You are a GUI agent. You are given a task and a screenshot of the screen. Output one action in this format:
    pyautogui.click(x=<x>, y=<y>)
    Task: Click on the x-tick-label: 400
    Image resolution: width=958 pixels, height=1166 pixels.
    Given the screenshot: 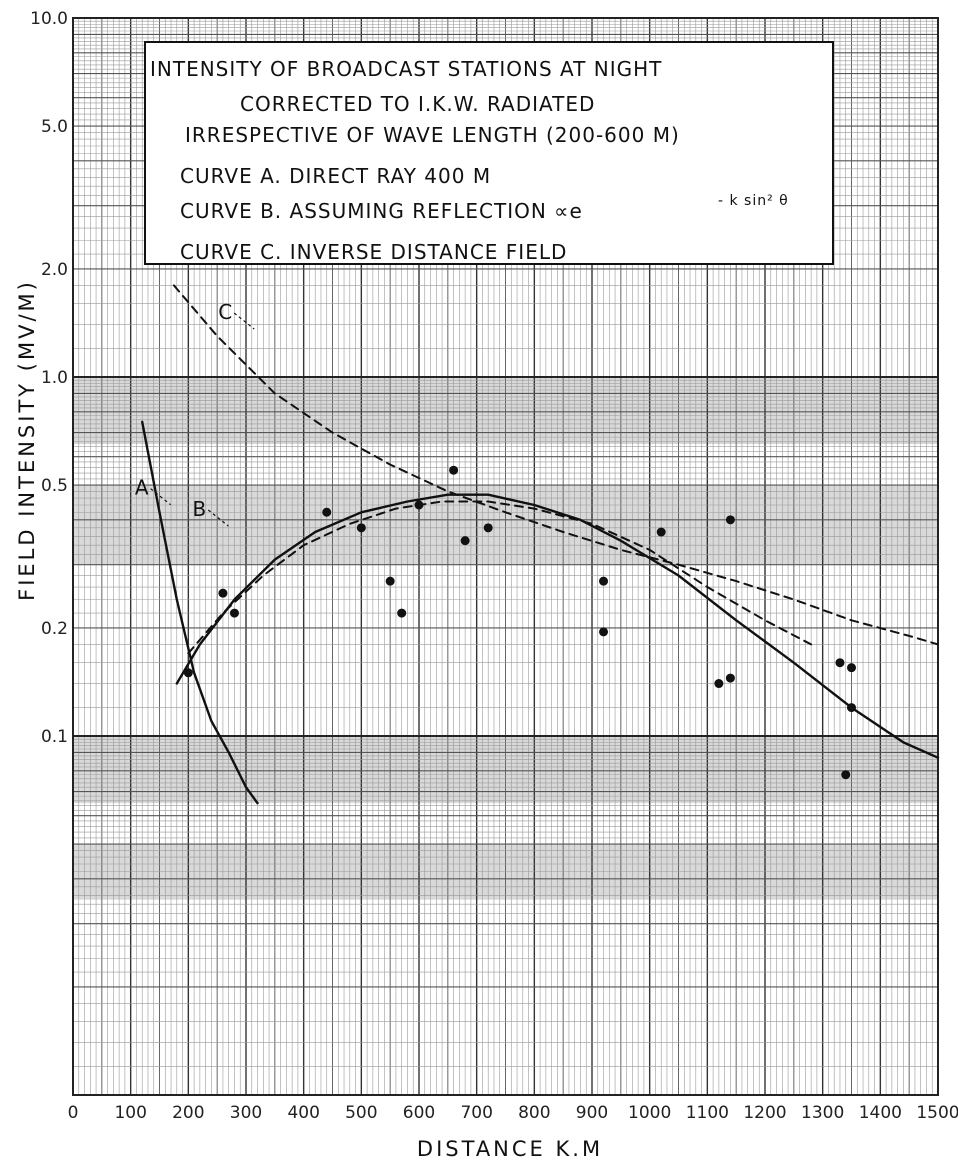 What is the action you would take?
    pyautogui.click(x=303, y=1113)
    